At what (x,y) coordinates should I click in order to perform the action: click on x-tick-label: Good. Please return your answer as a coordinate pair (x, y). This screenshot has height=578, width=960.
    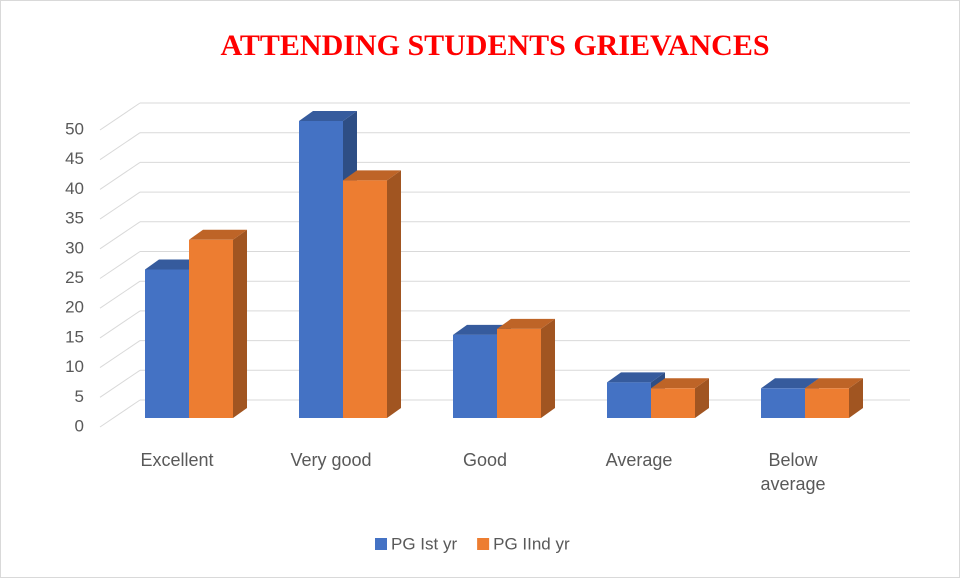
    Looking at the image, I should click on (485, 460).